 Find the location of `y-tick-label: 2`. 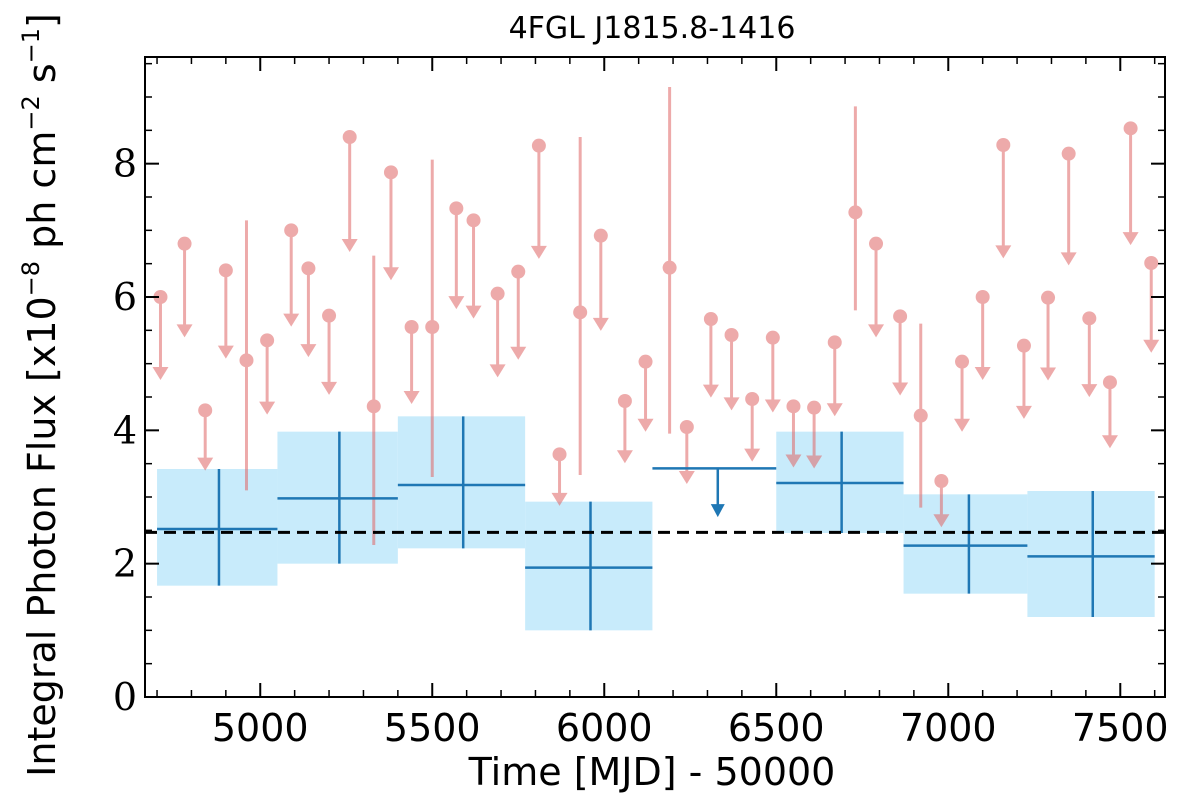

y-tick-label: 2 is located at coordinates (125, 564).